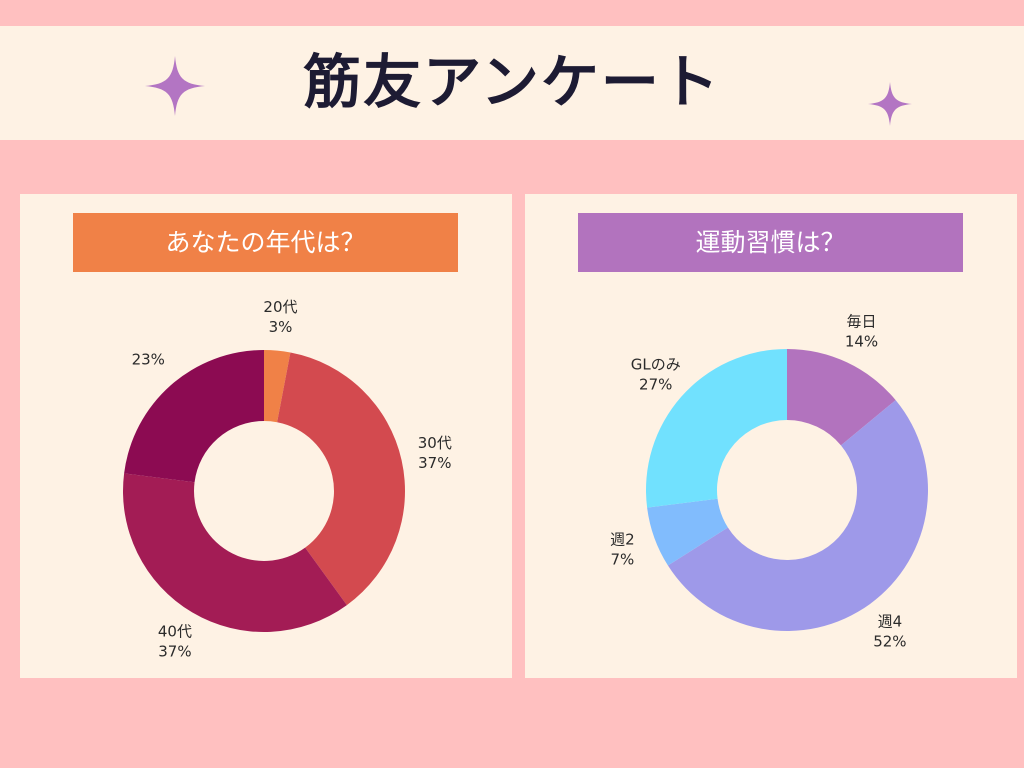 This screenshot has width=1024, height=768. I want to click on page-title: 筋友アンケート, so click(512, 82).